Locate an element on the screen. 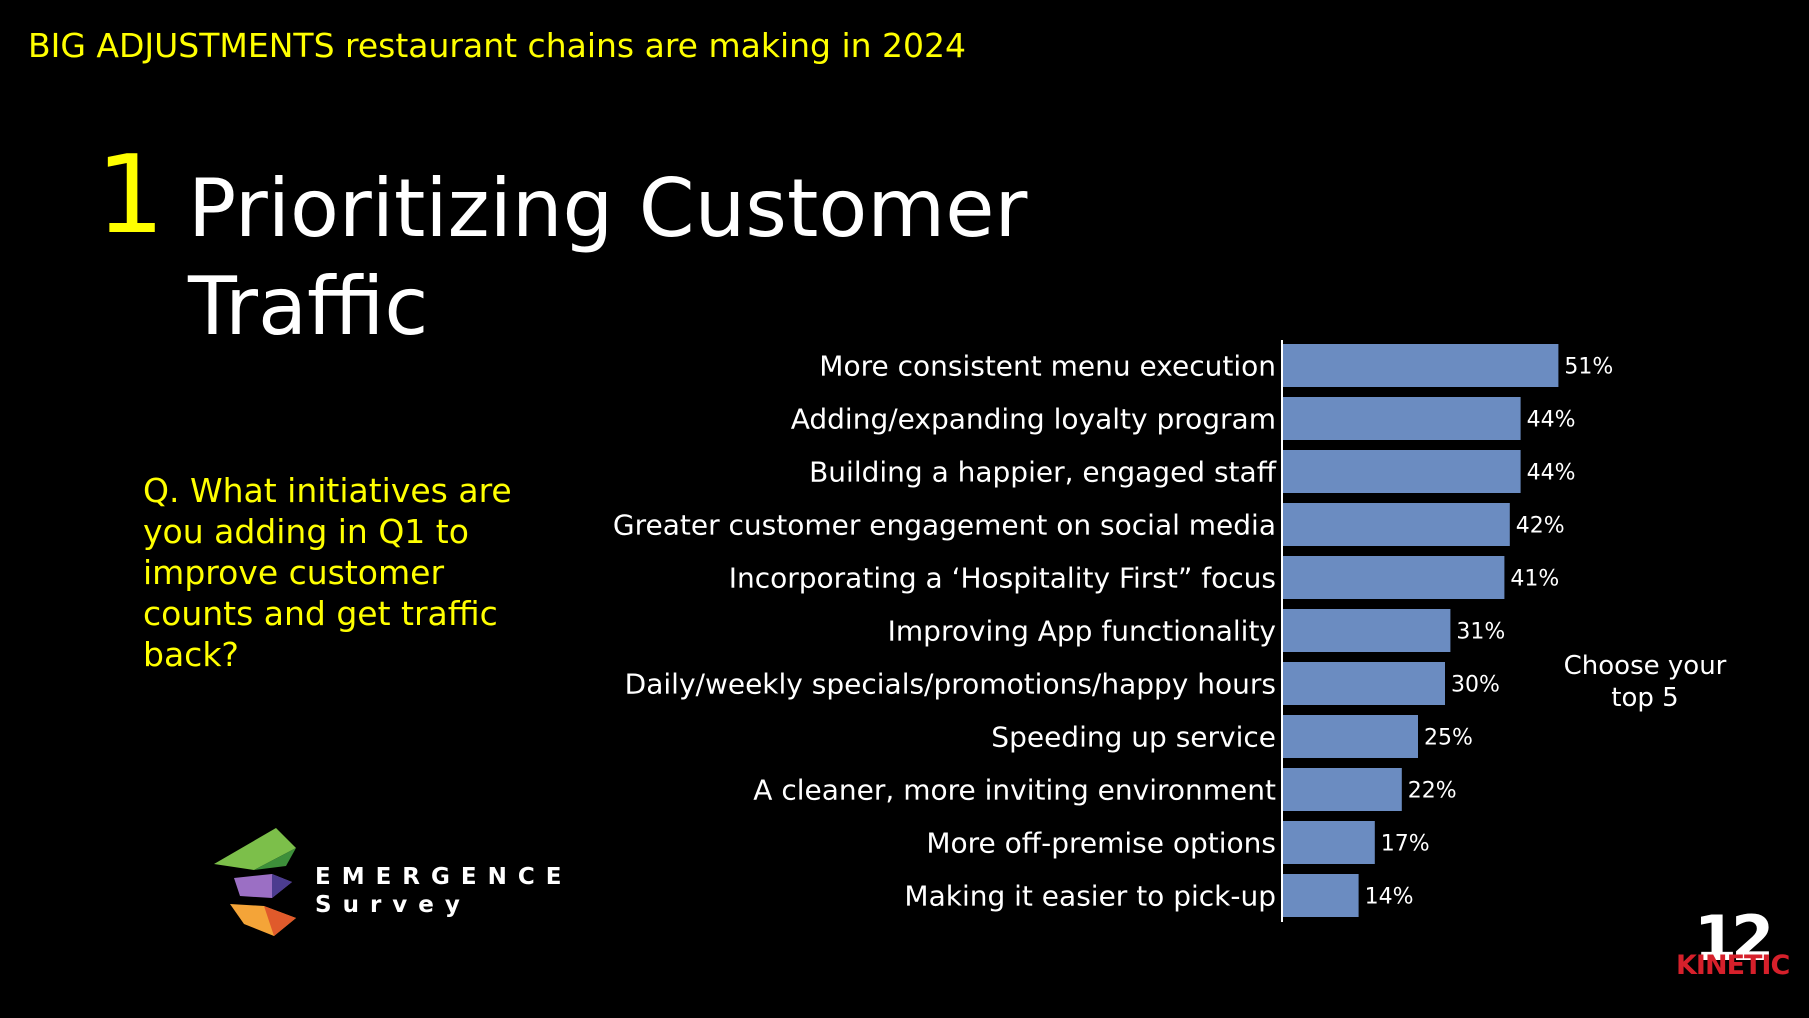 The image size is (1809, 1018). brand-subtitle: Survey is located at coordinates (393, 905).